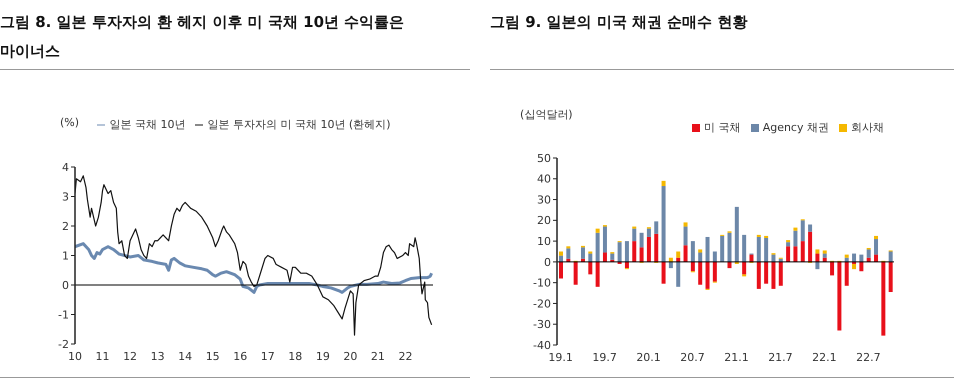  I want to click on x-tick-label: 13, so click(157, 356).